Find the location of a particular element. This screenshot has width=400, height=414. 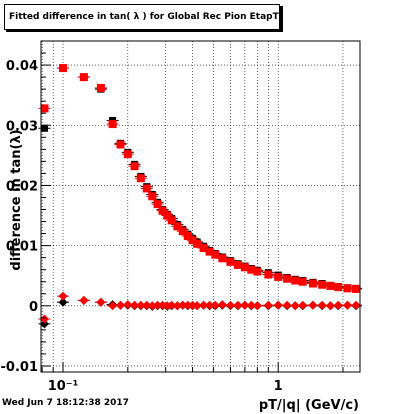

timestamp: Wed Jun 7 18:12:38 2017 is located at coordinates (65, 403).